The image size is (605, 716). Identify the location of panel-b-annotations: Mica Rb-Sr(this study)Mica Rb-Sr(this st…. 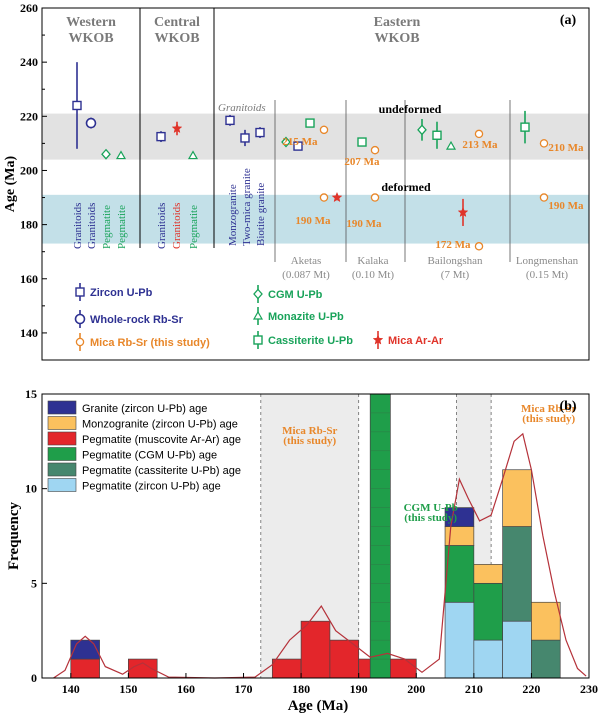
(429, 463).